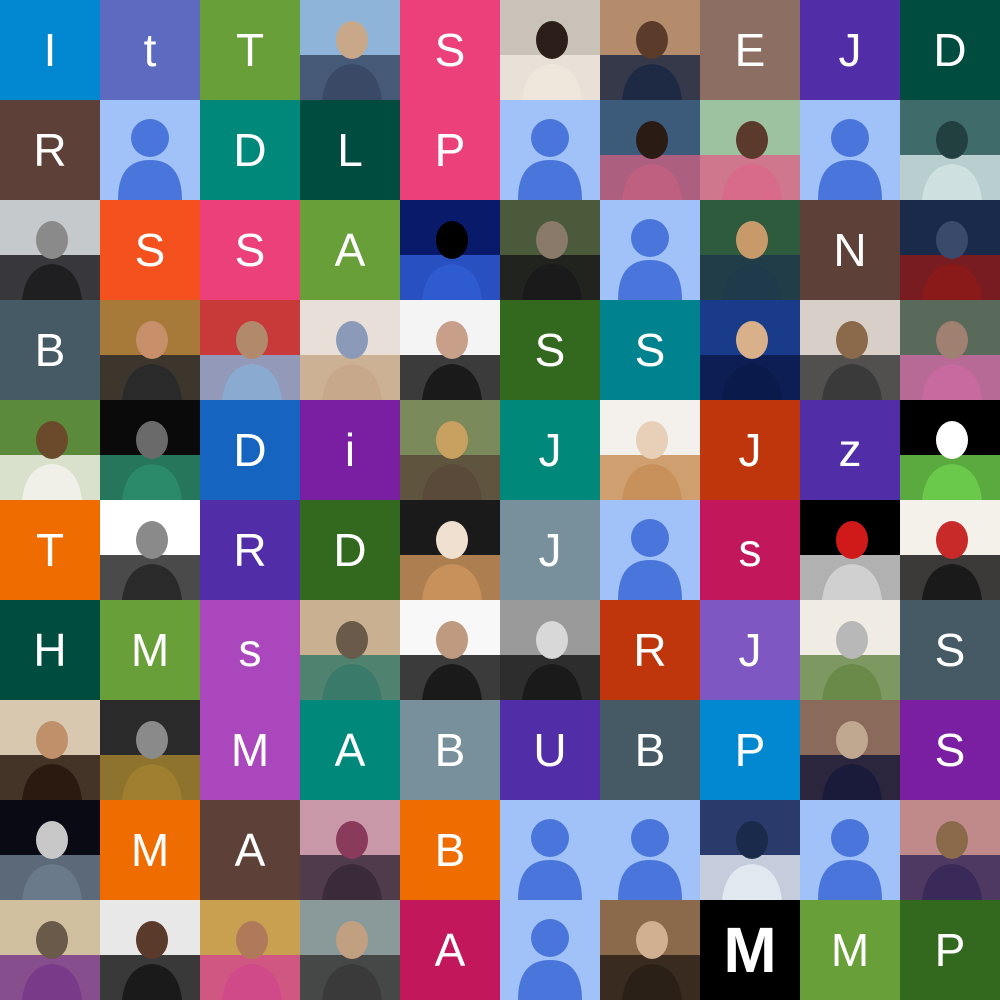 This screenshot has width=1000, height=1000. Describe the element at coordinates (350, 450) in the screenshot. I see `letter-avatar: i` at that location.